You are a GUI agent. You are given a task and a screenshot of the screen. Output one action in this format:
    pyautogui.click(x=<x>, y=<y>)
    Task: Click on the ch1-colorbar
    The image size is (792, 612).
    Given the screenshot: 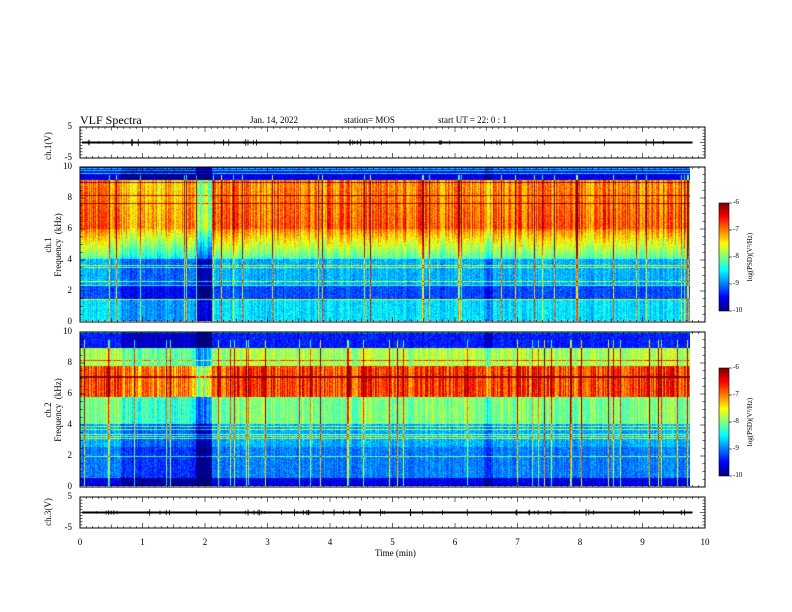 What is the action you would take?
    pyautogui.click(x=724, y=257)
    